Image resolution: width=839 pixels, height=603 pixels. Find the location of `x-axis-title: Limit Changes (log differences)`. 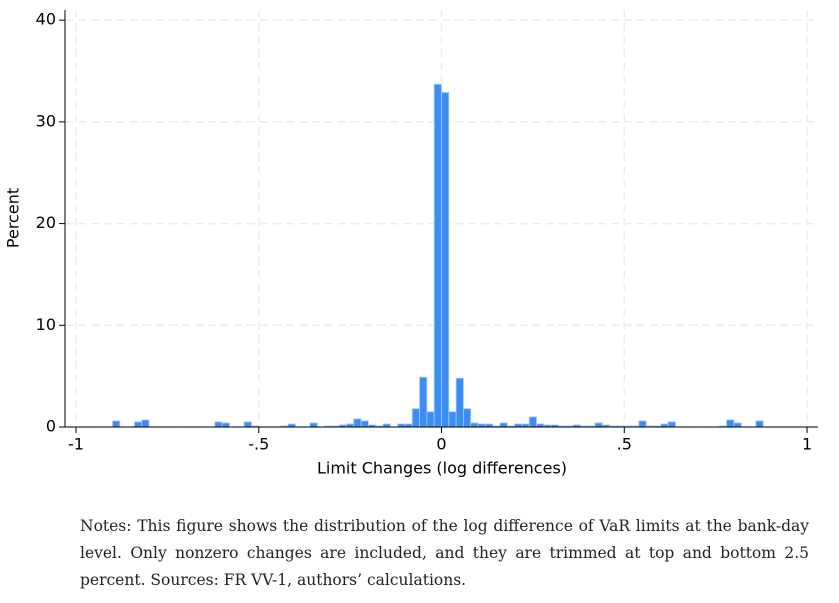

x-axis-title: Limit Changes (log differences) is located at coordinates (442, 468).